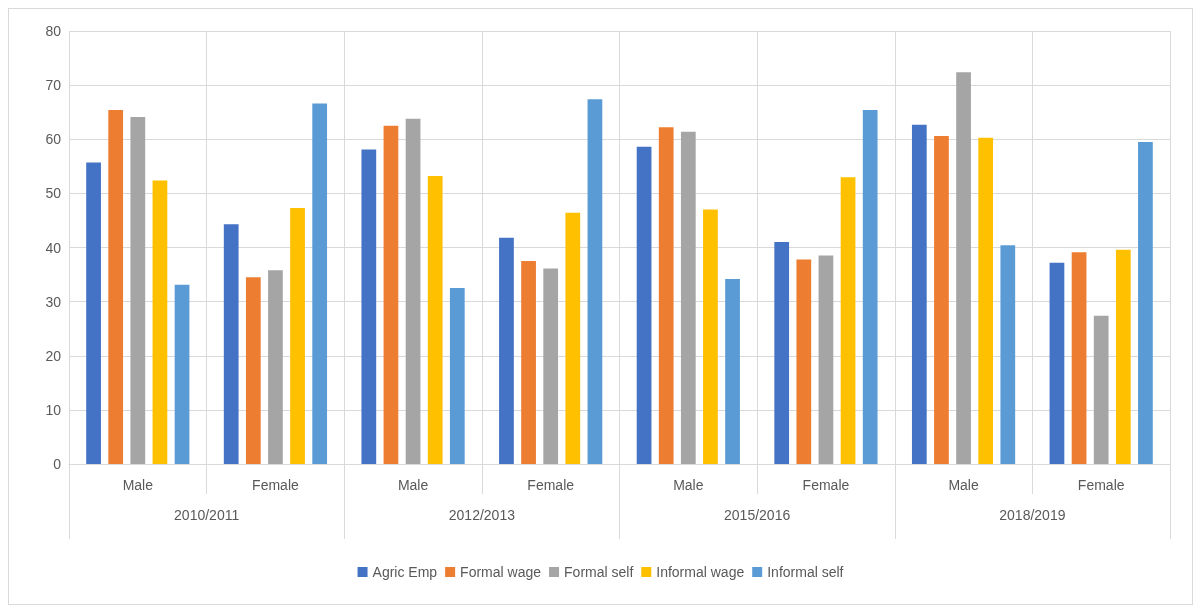  I want to click on y-tick-label: 40, so click(53, 247).